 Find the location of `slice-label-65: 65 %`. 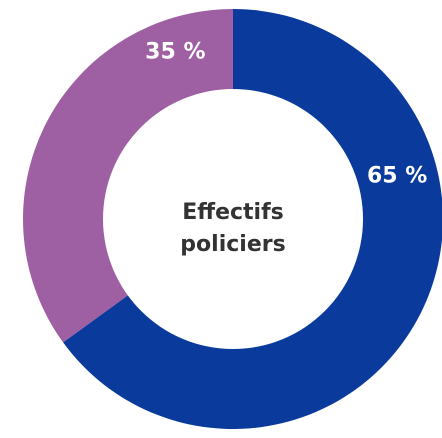

slice-label-65: 65 % is located at coordinates (397, 176).